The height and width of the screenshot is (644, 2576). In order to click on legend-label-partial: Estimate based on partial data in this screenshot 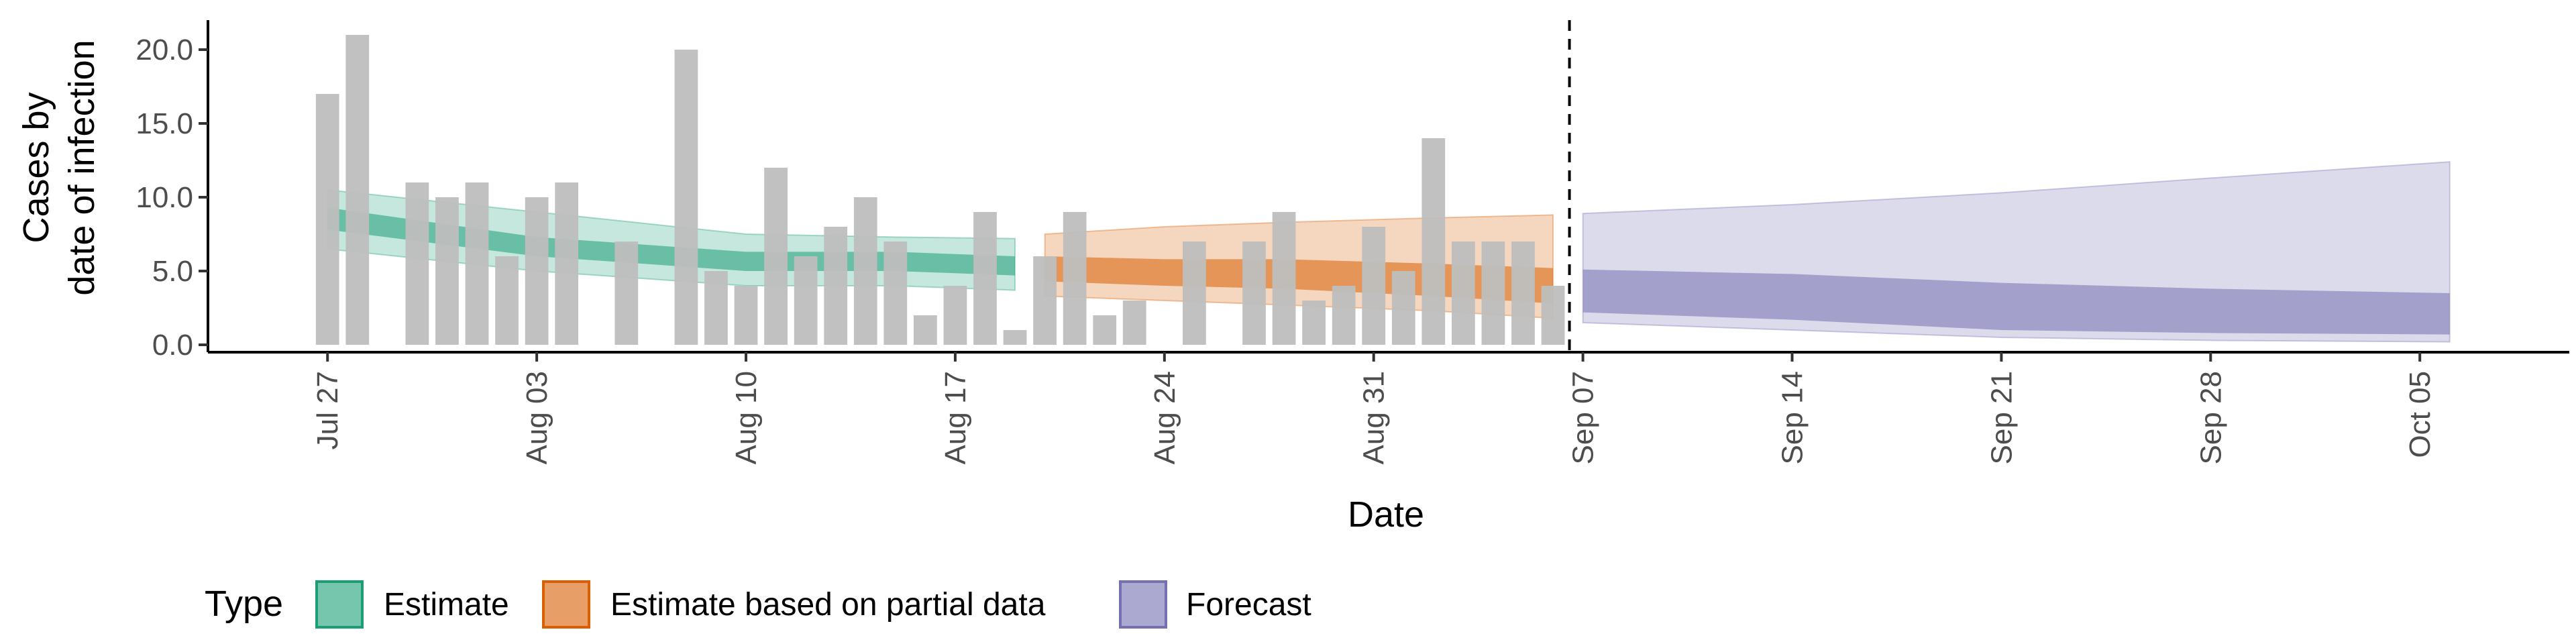, I will do `click(828, 605)`.